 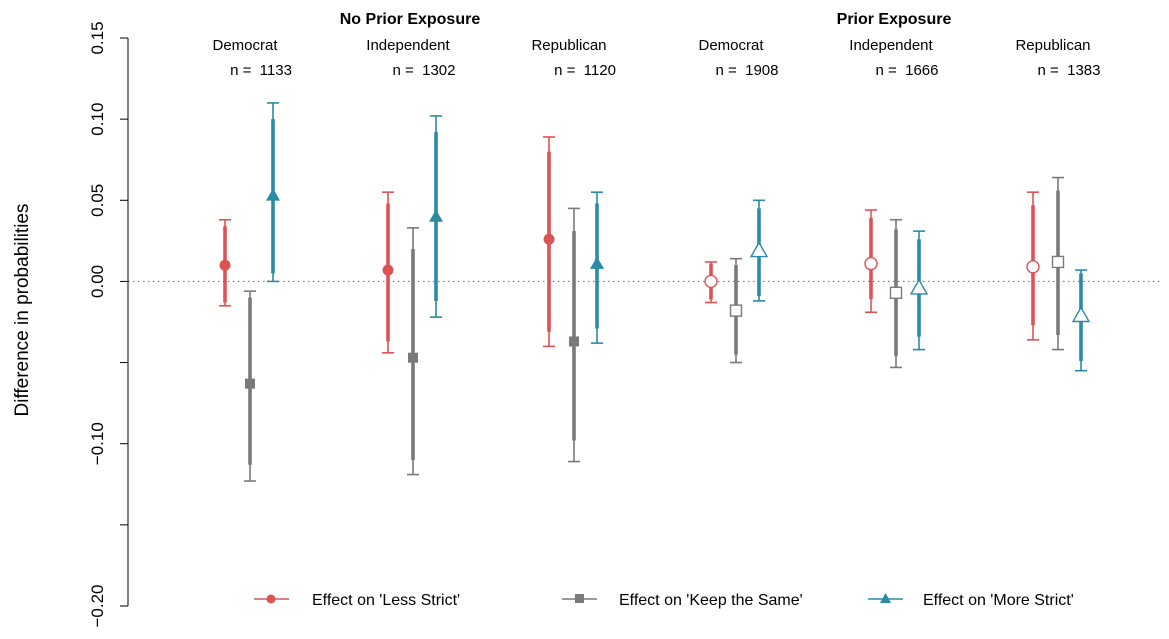 What do you see at coordinates (894, 19) in the screenshot?
I see `group-title-prior: Prior Exposure` at bounding box center [894, 19].